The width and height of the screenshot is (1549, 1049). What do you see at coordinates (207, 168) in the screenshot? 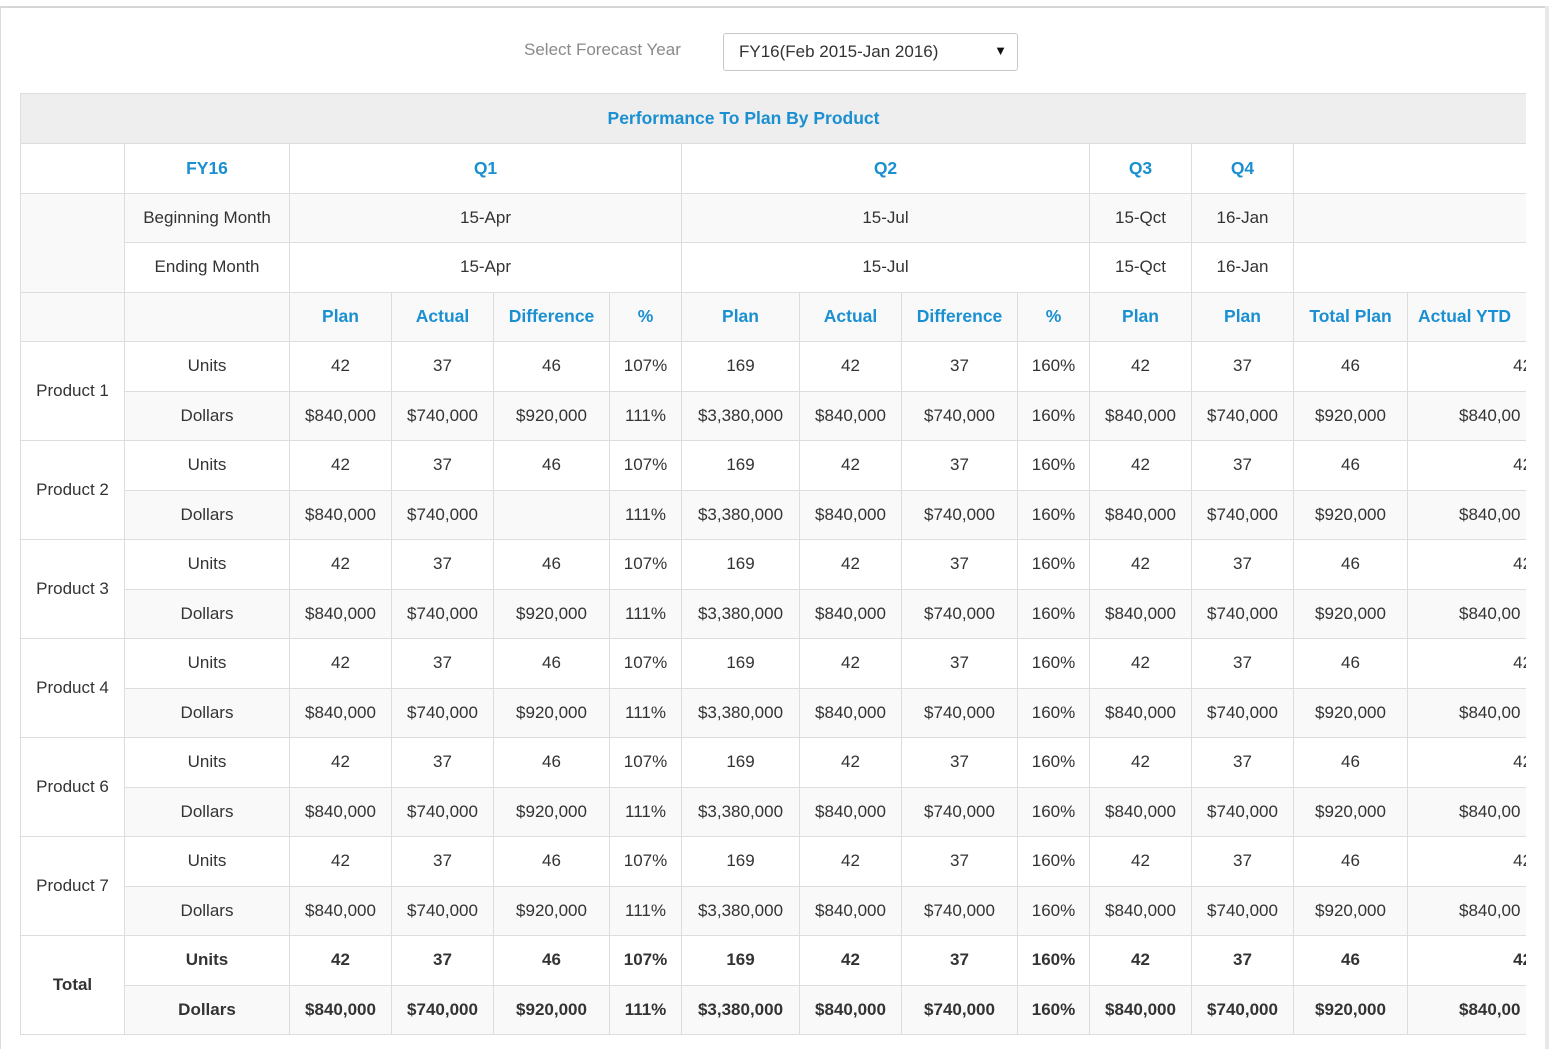
I see `fy-header: FY16` at bounding box center [207, 168].